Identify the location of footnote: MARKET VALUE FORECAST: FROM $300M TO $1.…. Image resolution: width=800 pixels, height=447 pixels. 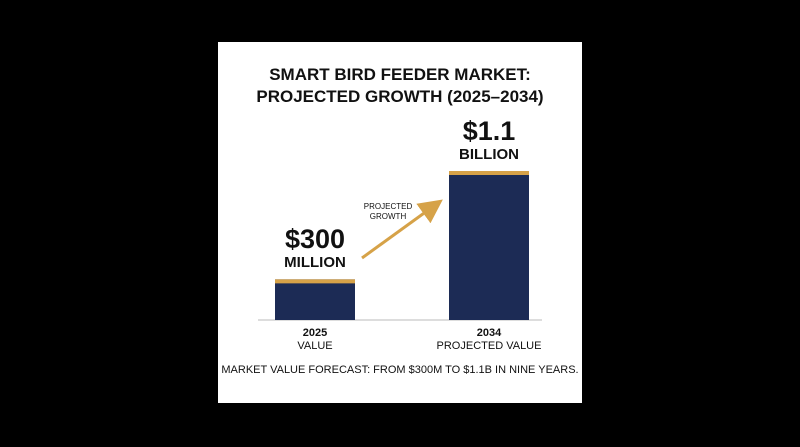
(400, 370).